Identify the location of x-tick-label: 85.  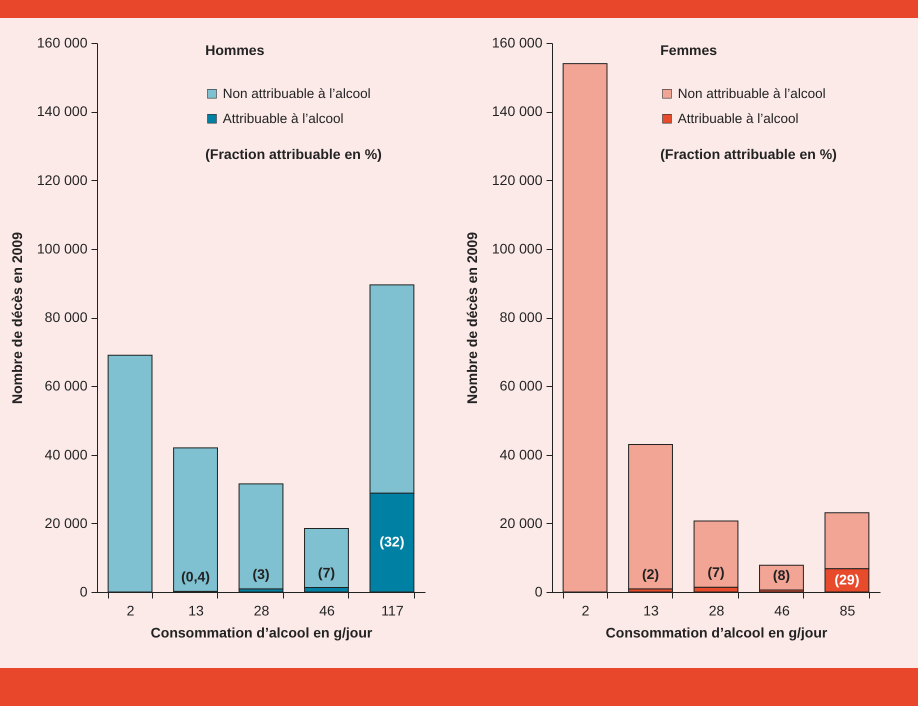
(848, 610).